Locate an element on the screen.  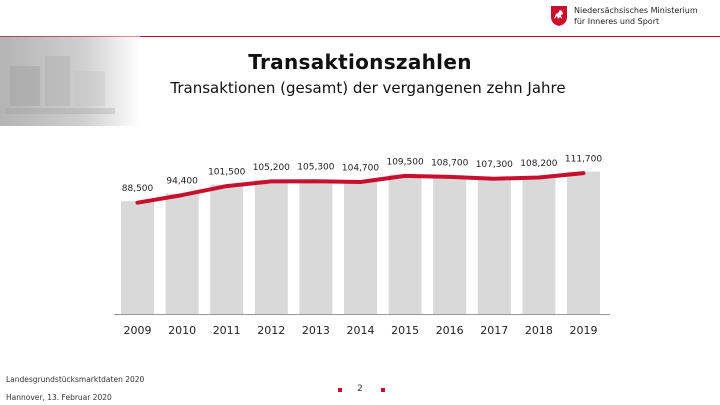
footer-place-date: Hannover, 13. Februar 2020 is located at coordinates (59, 397).